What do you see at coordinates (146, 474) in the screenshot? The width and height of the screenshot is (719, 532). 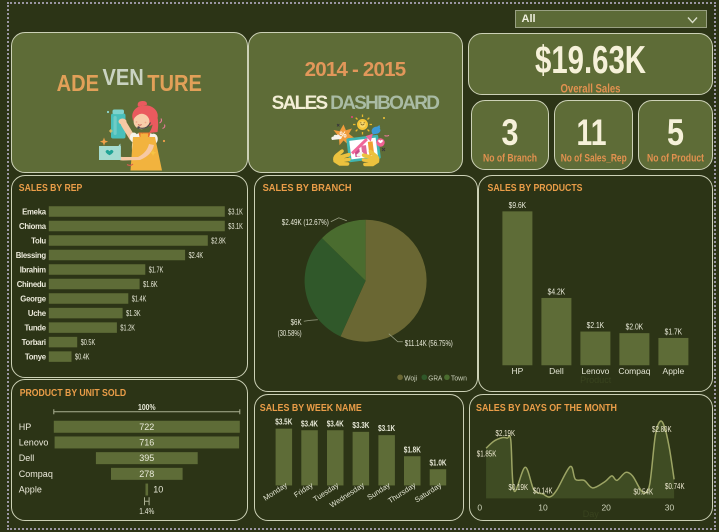 I see `svg-text: 278` at bounding box center [146, 474].